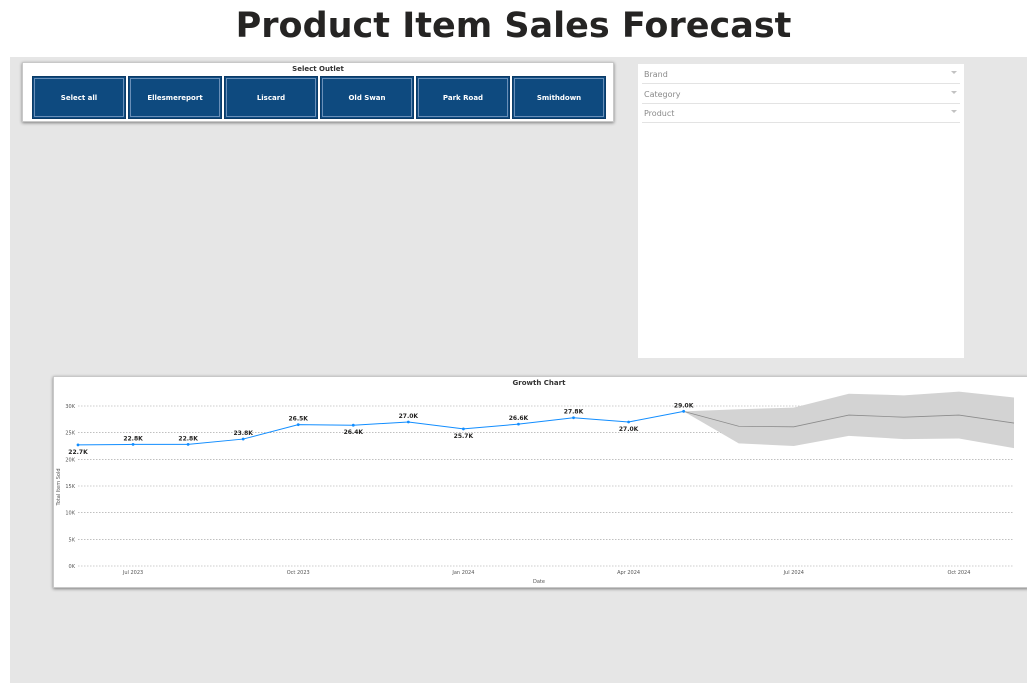 The width and height of the screenshot is (1027, 683). What do you see at coordinates (793, 573) in the screenshot?
I see `x-tick-label: Jul 2024` at bounding box center [793, 573].